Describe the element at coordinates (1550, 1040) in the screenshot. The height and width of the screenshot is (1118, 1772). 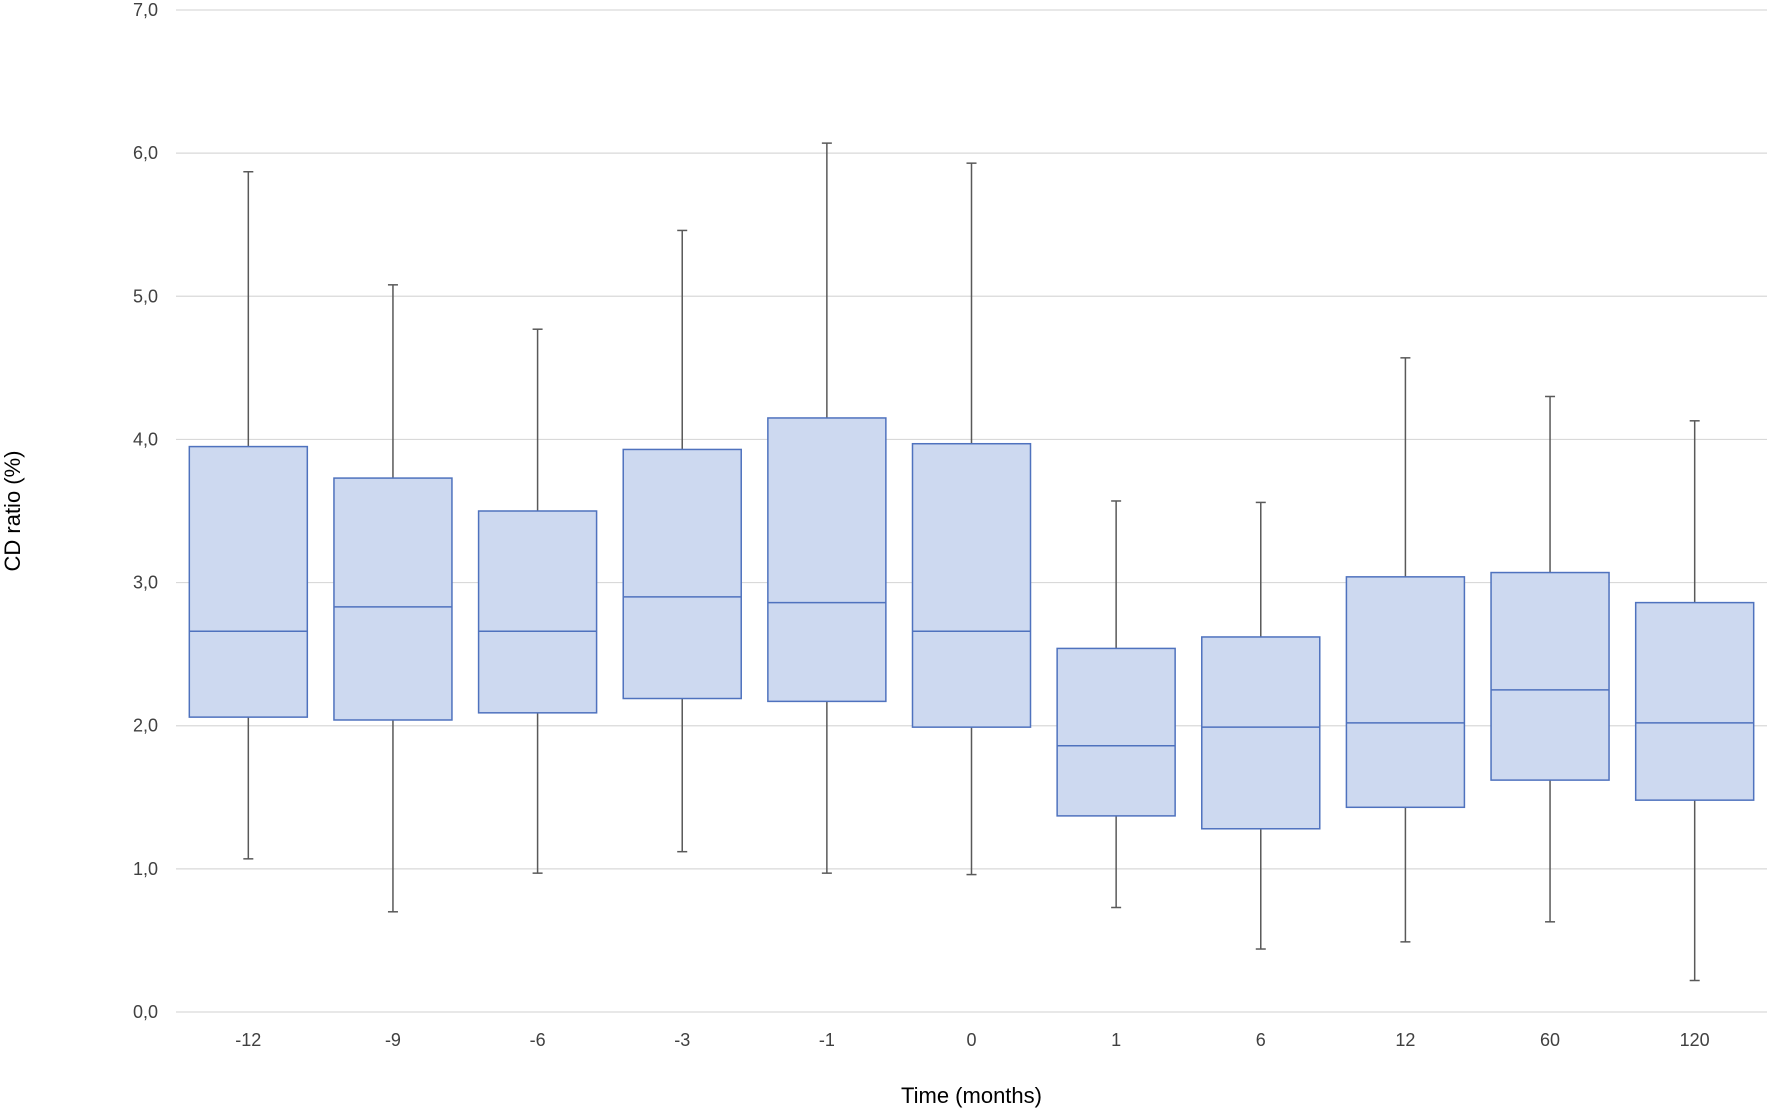
I see `x-tick-label: 60` at that location.